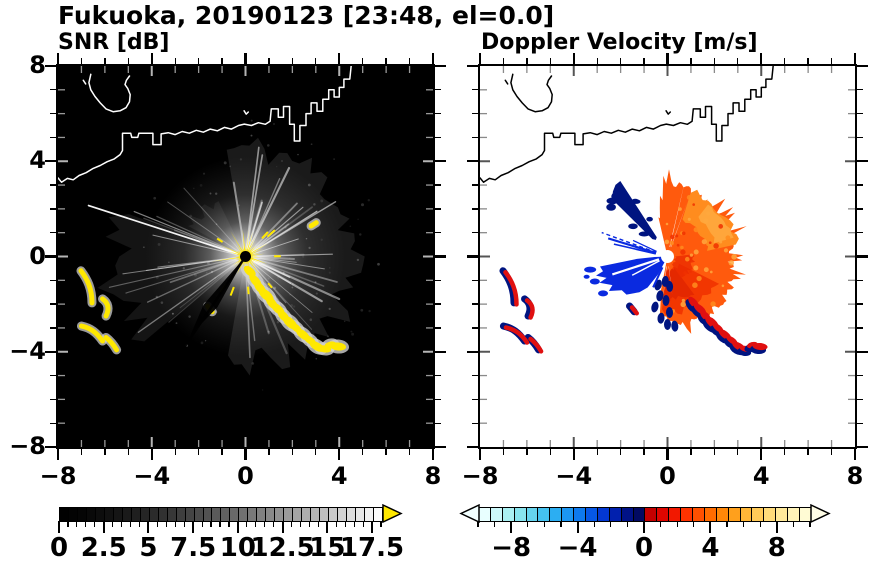 Image resolution: width=870 pixels, height=570 pixels. What do you see at coordinates (480, 476) in the screenshot?
I see `x-tick-label: −8` at bounding box center [480, 476].